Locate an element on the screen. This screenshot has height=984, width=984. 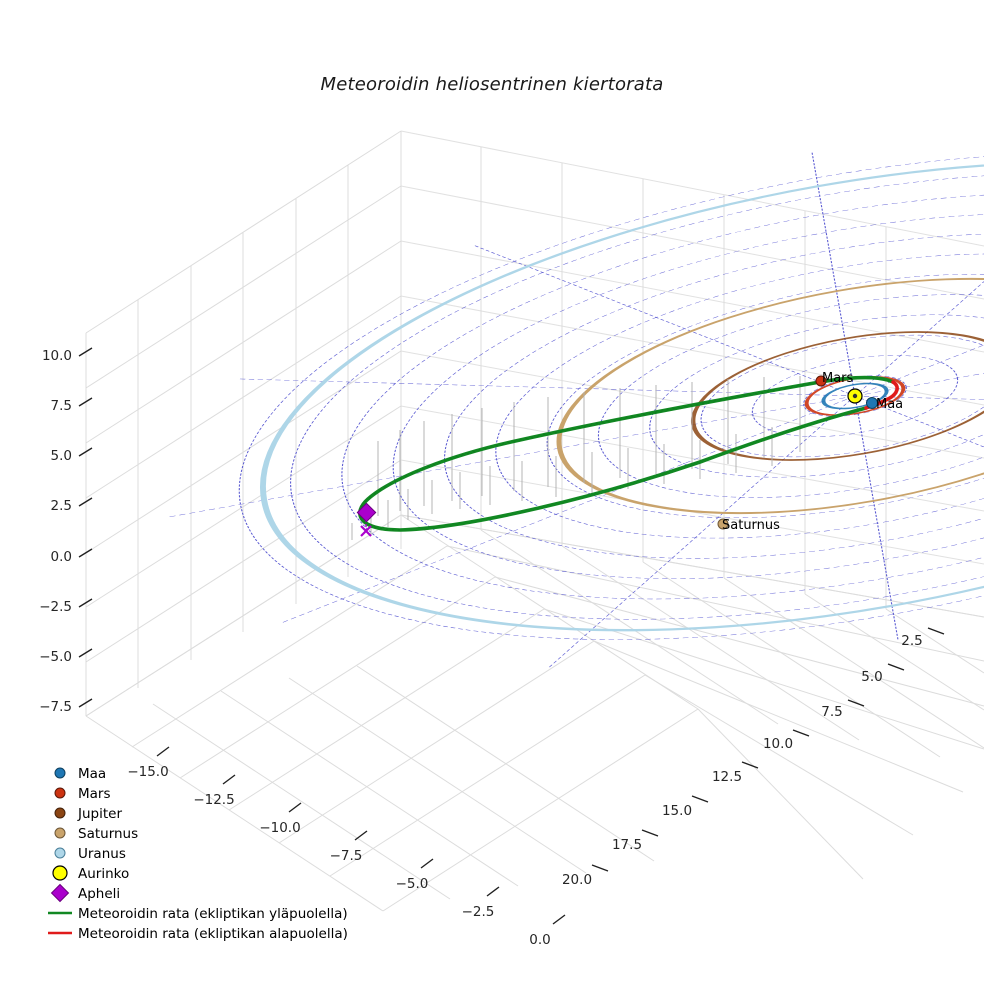
meteoroid-orbit-above-ecliptic is located at coordinates (626, 453).